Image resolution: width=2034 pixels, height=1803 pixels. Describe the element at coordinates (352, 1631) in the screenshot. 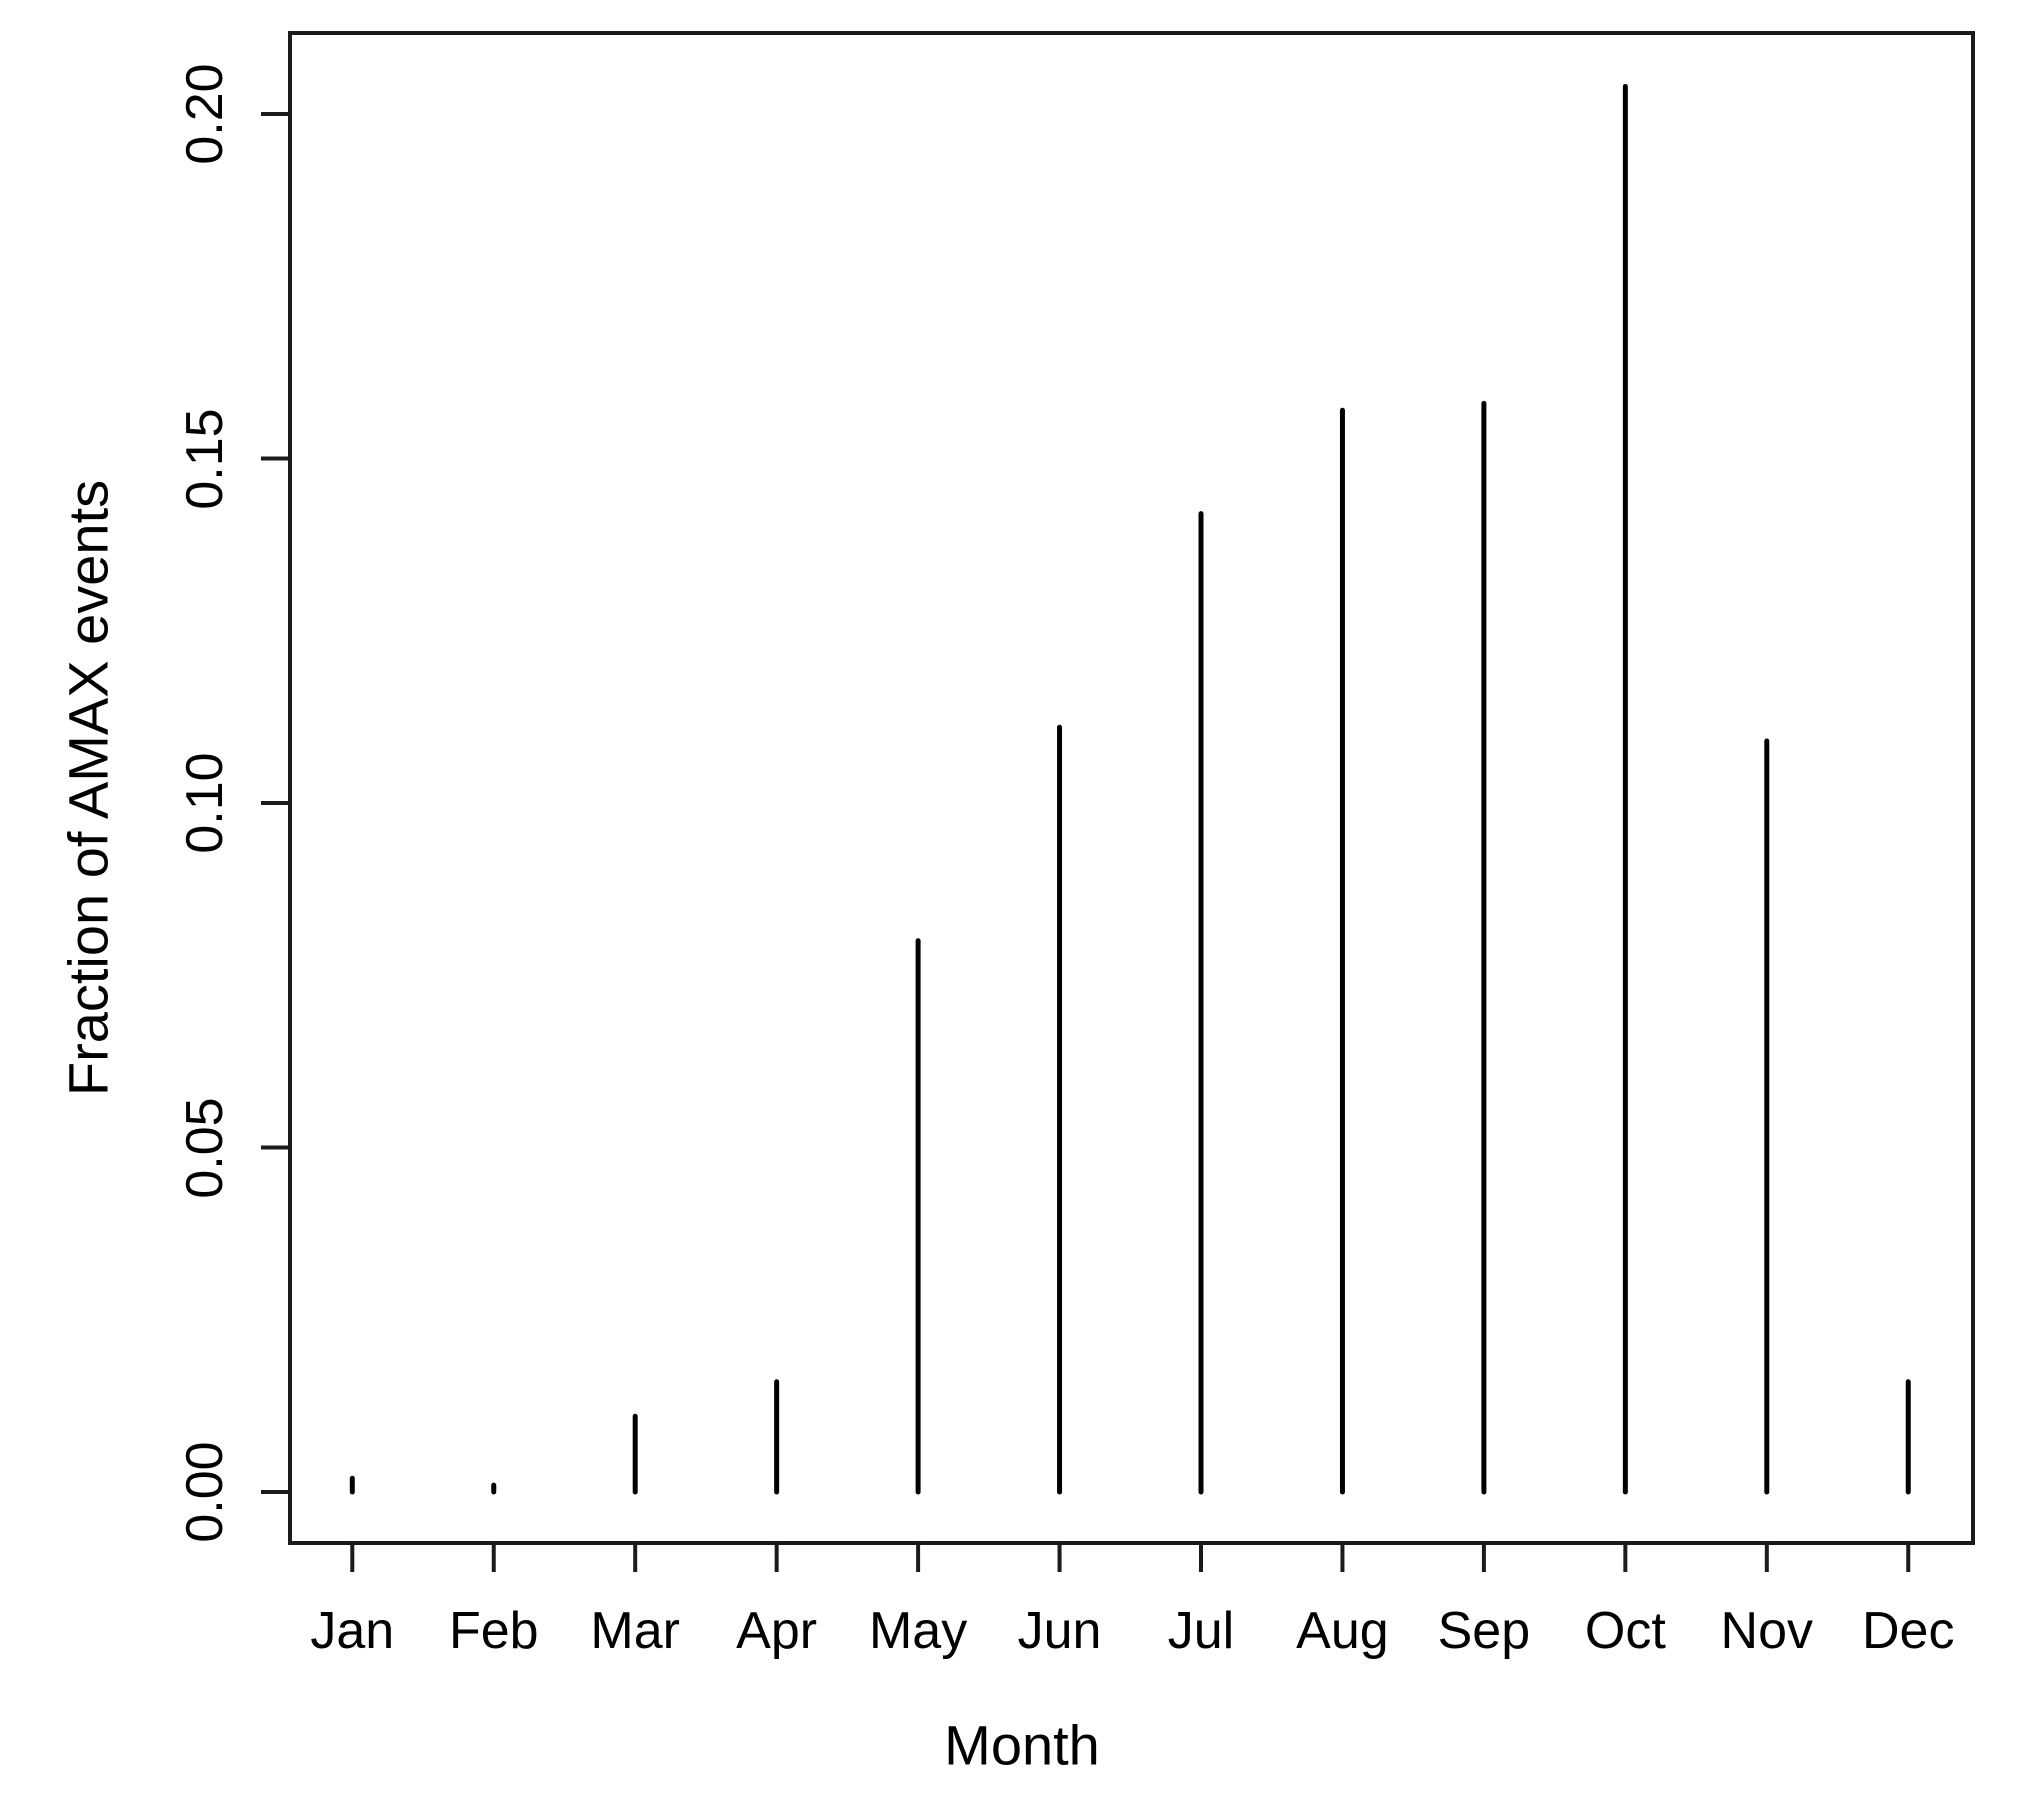

I see `x-tick-label: Jan` at that location.